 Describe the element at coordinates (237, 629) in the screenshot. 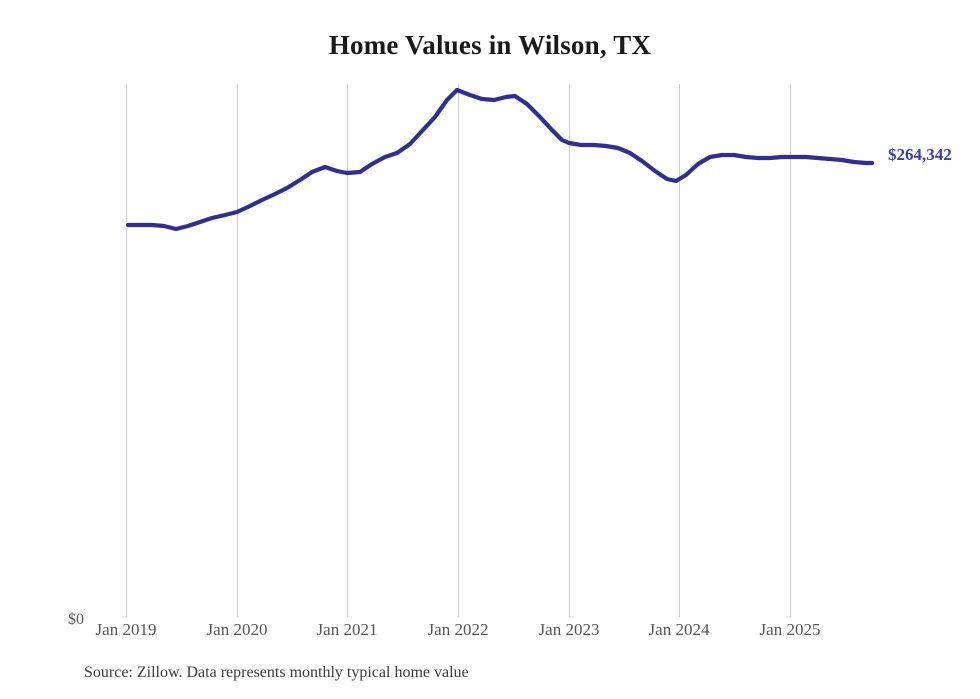

I see `x-tick-label-jan-2020: Jan 2020` at that location.